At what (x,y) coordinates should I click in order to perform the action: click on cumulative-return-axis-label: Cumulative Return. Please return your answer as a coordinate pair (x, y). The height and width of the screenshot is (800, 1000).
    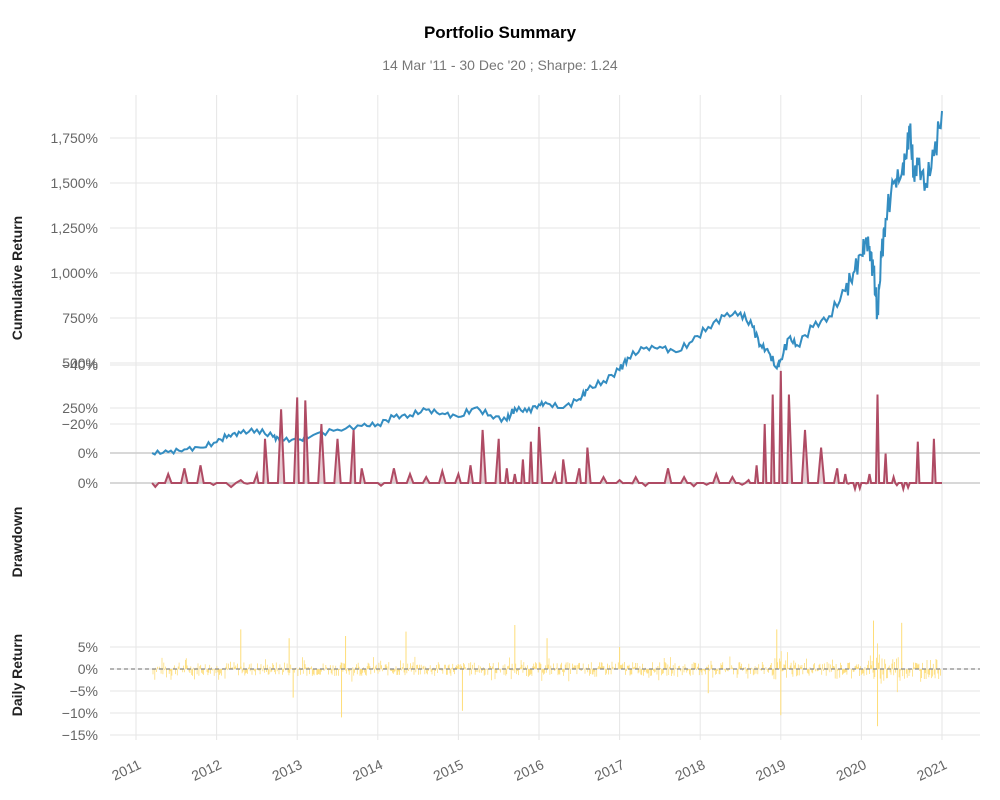
    Looking at the image, I should click on (17, 278).